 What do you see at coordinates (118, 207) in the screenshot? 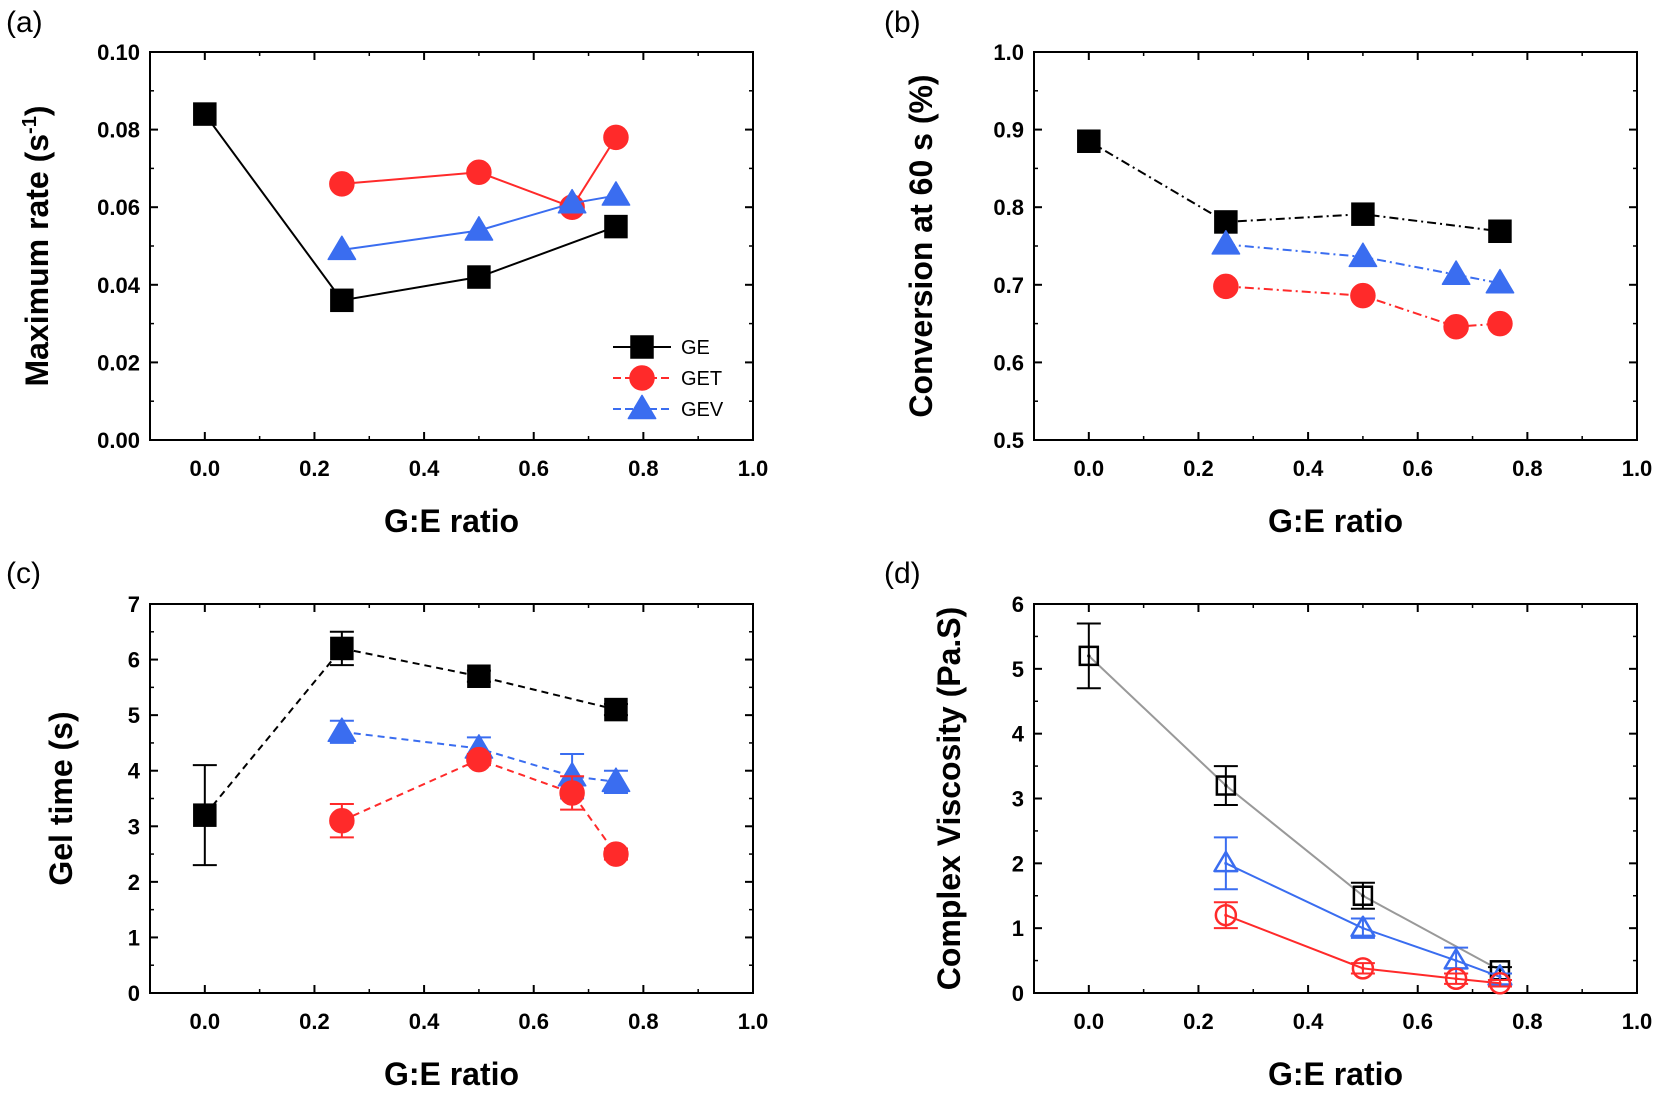
I see `y-tick-label: 0.06` at bounding box center [118, 207].